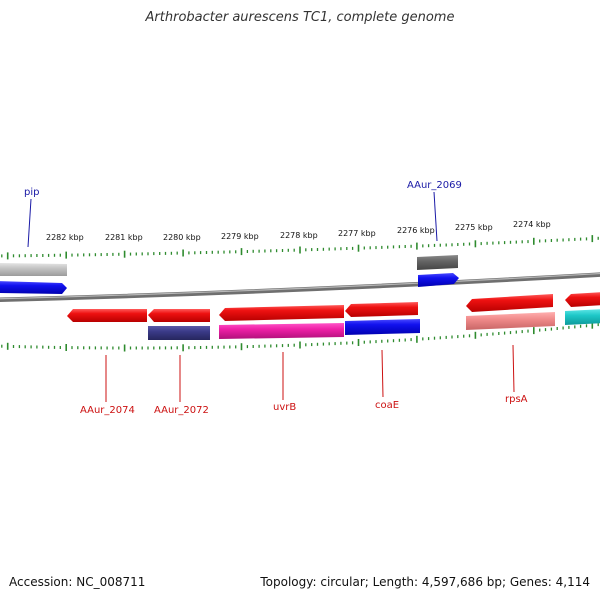  Describe the element at coordinates (387, 405) in the screenshot. I see `gene-label-coae: coaE` at that location.